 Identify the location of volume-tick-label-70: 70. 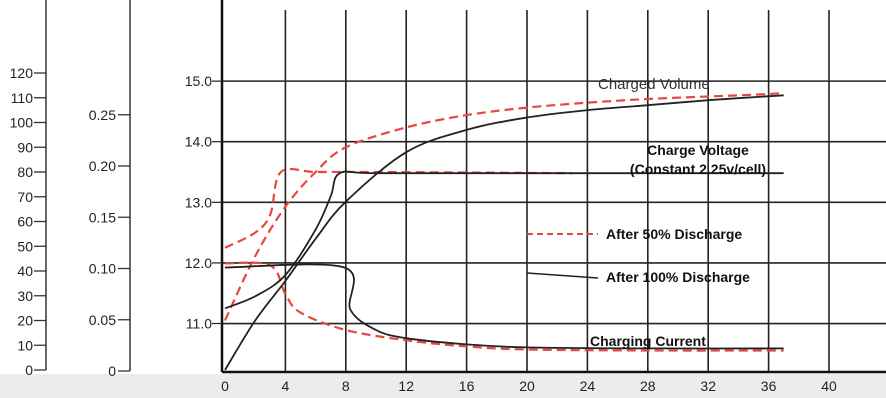
(25, 197).